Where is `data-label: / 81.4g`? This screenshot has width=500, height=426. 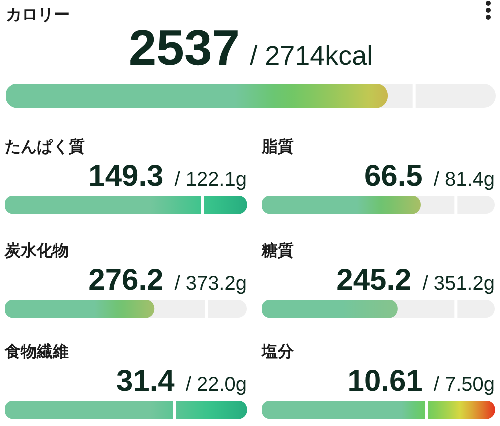
data-label: / 81.4g is located at coordinates (464, 180).